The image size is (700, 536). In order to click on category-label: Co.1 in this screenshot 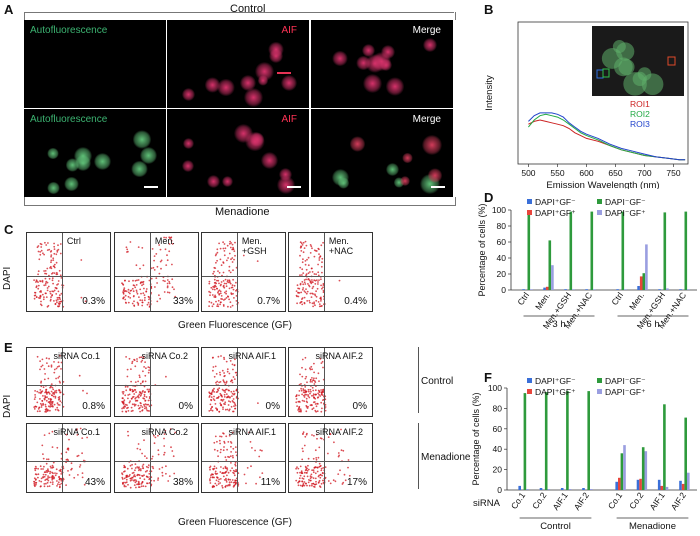, I will do `click(615, 500)`.